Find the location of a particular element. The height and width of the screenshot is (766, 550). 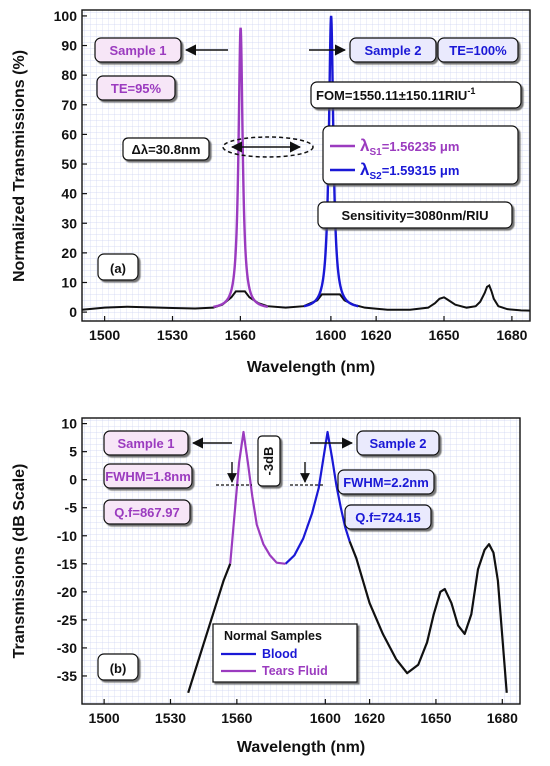

te2-label: TE=100% is located at coordinates (478, 50).